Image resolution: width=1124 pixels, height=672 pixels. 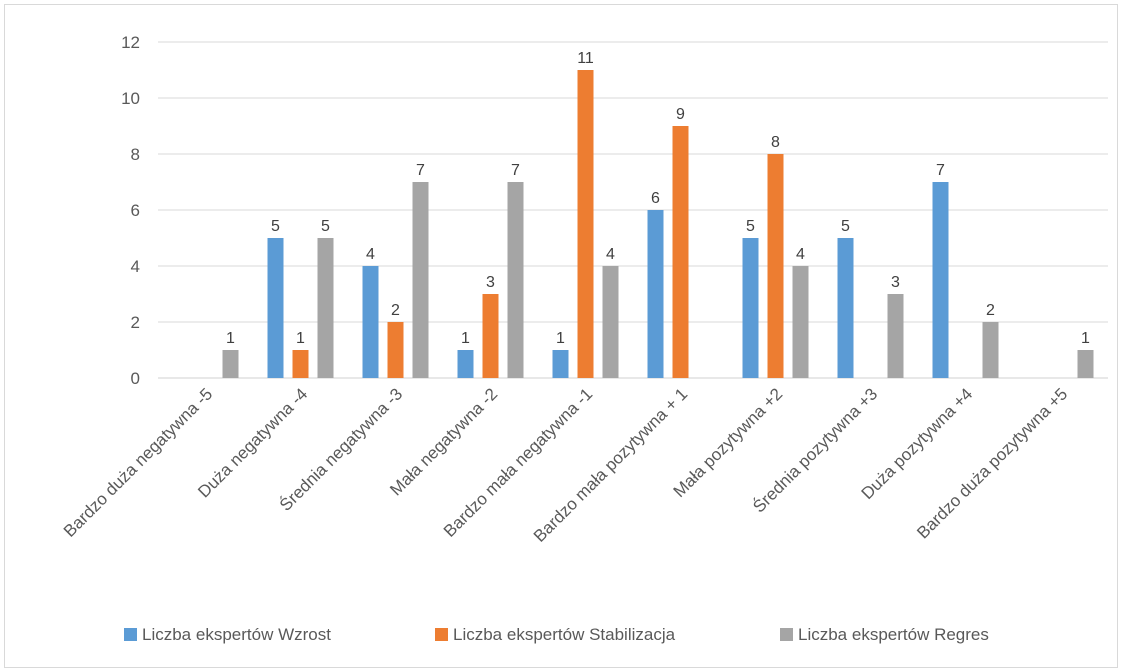 What do you see at coordinates (585, 58) in the screenshot?
I see `data-label: 11` at bounding box center [585, 58].